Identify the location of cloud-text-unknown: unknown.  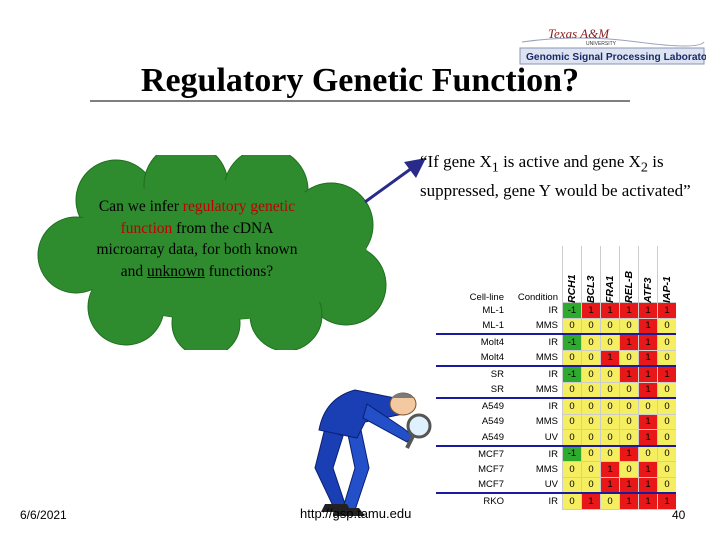
(176, 271).